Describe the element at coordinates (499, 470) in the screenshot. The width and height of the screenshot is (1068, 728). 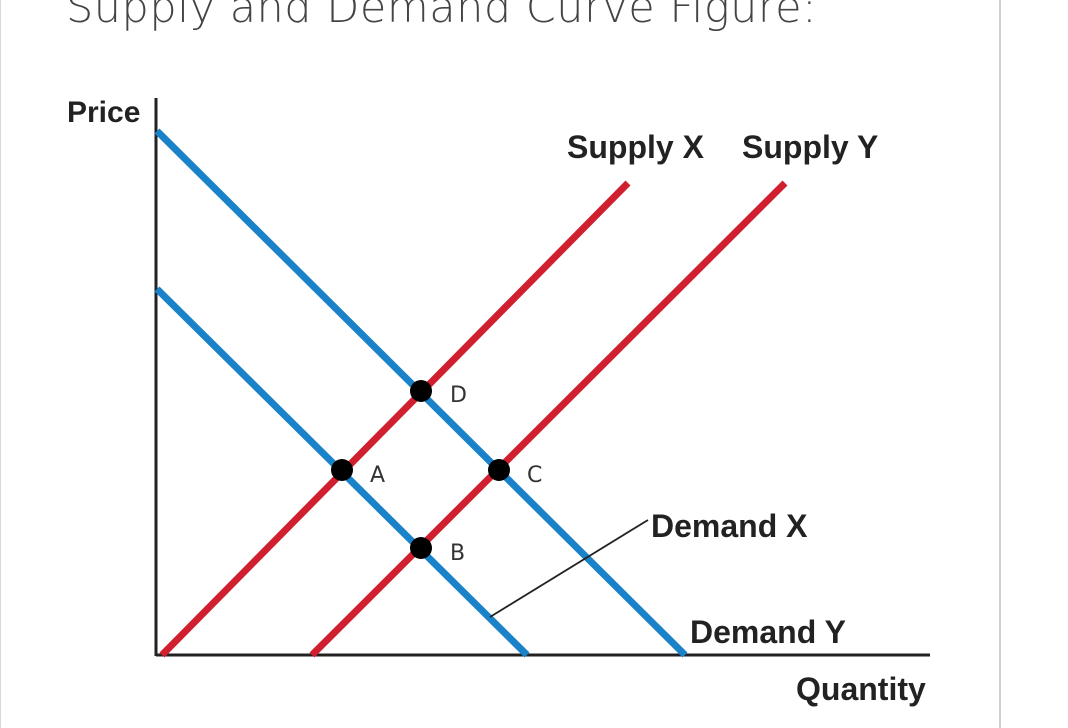
I see `point-c-dot` at that location.